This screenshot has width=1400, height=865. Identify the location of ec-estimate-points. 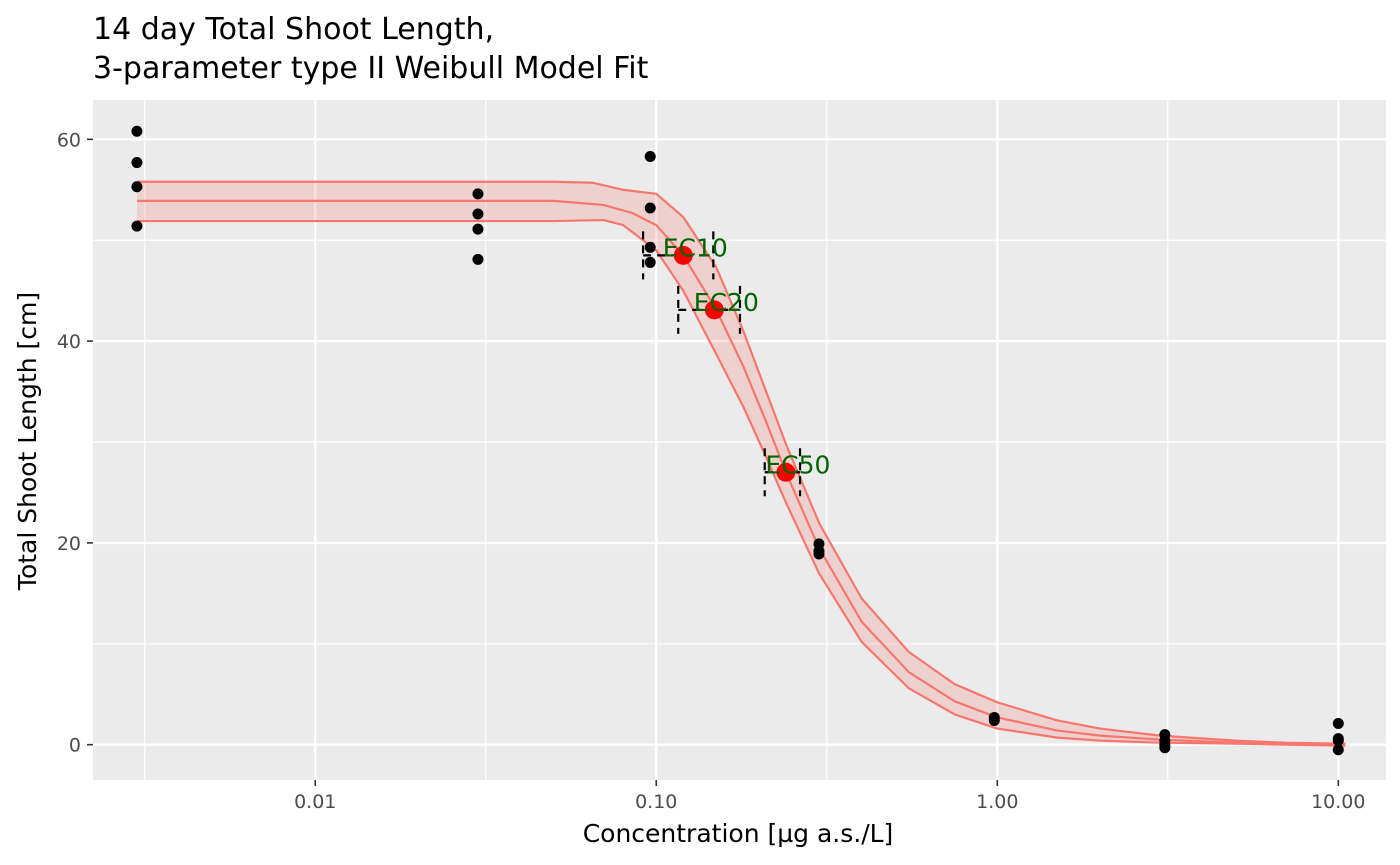
(734, 363).